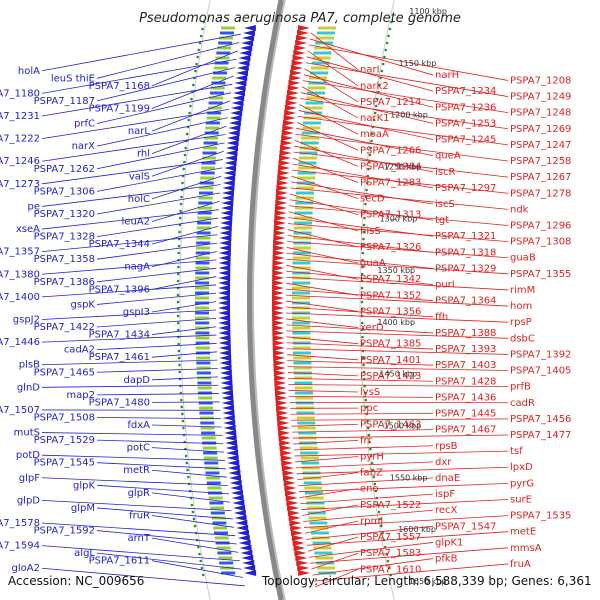  What do you see at coordinates (64, 531) in the screenshot?
I see `gene-label: PSPA7_1592` at bounding box center [64, 531].